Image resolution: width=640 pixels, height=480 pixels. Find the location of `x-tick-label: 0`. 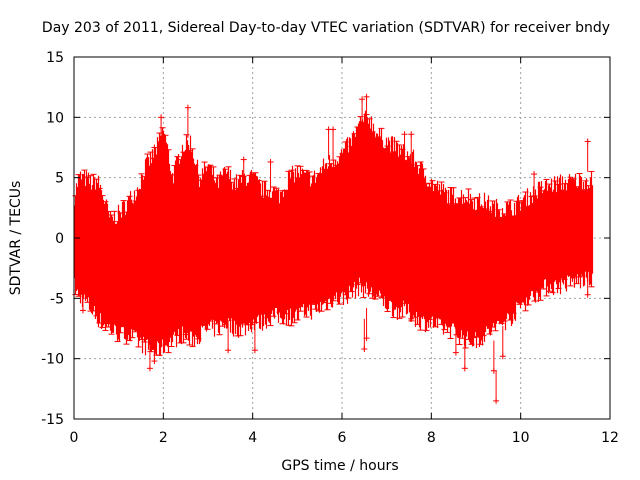

x-tick-label: 0 is located at coordinates (74, 438).